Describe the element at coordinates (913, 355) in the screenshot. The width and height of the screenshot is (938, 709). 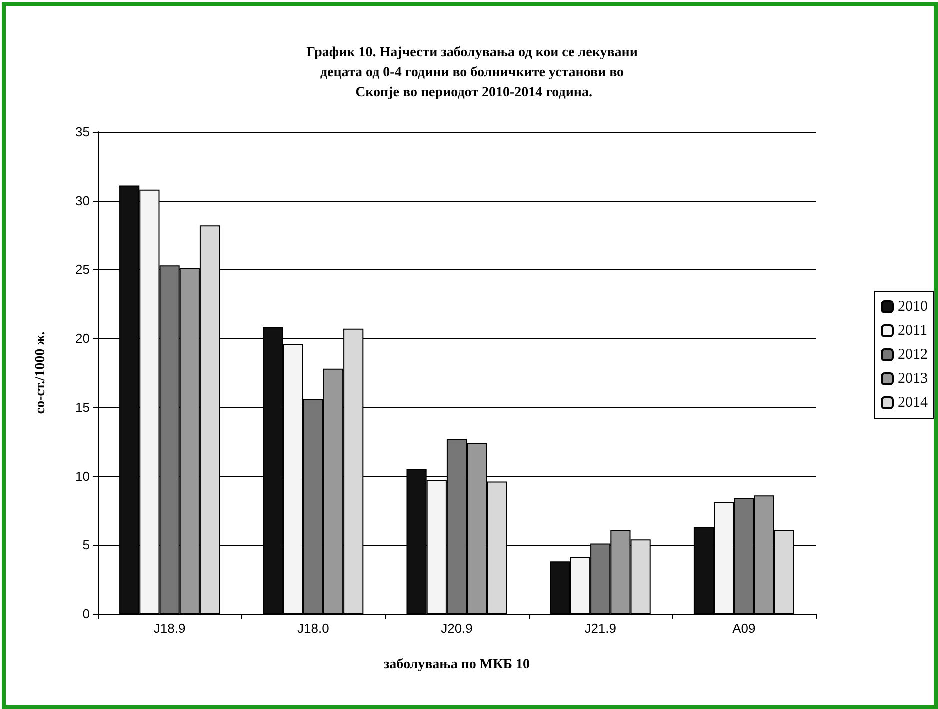
I see `legend-label: 2012` at that location.